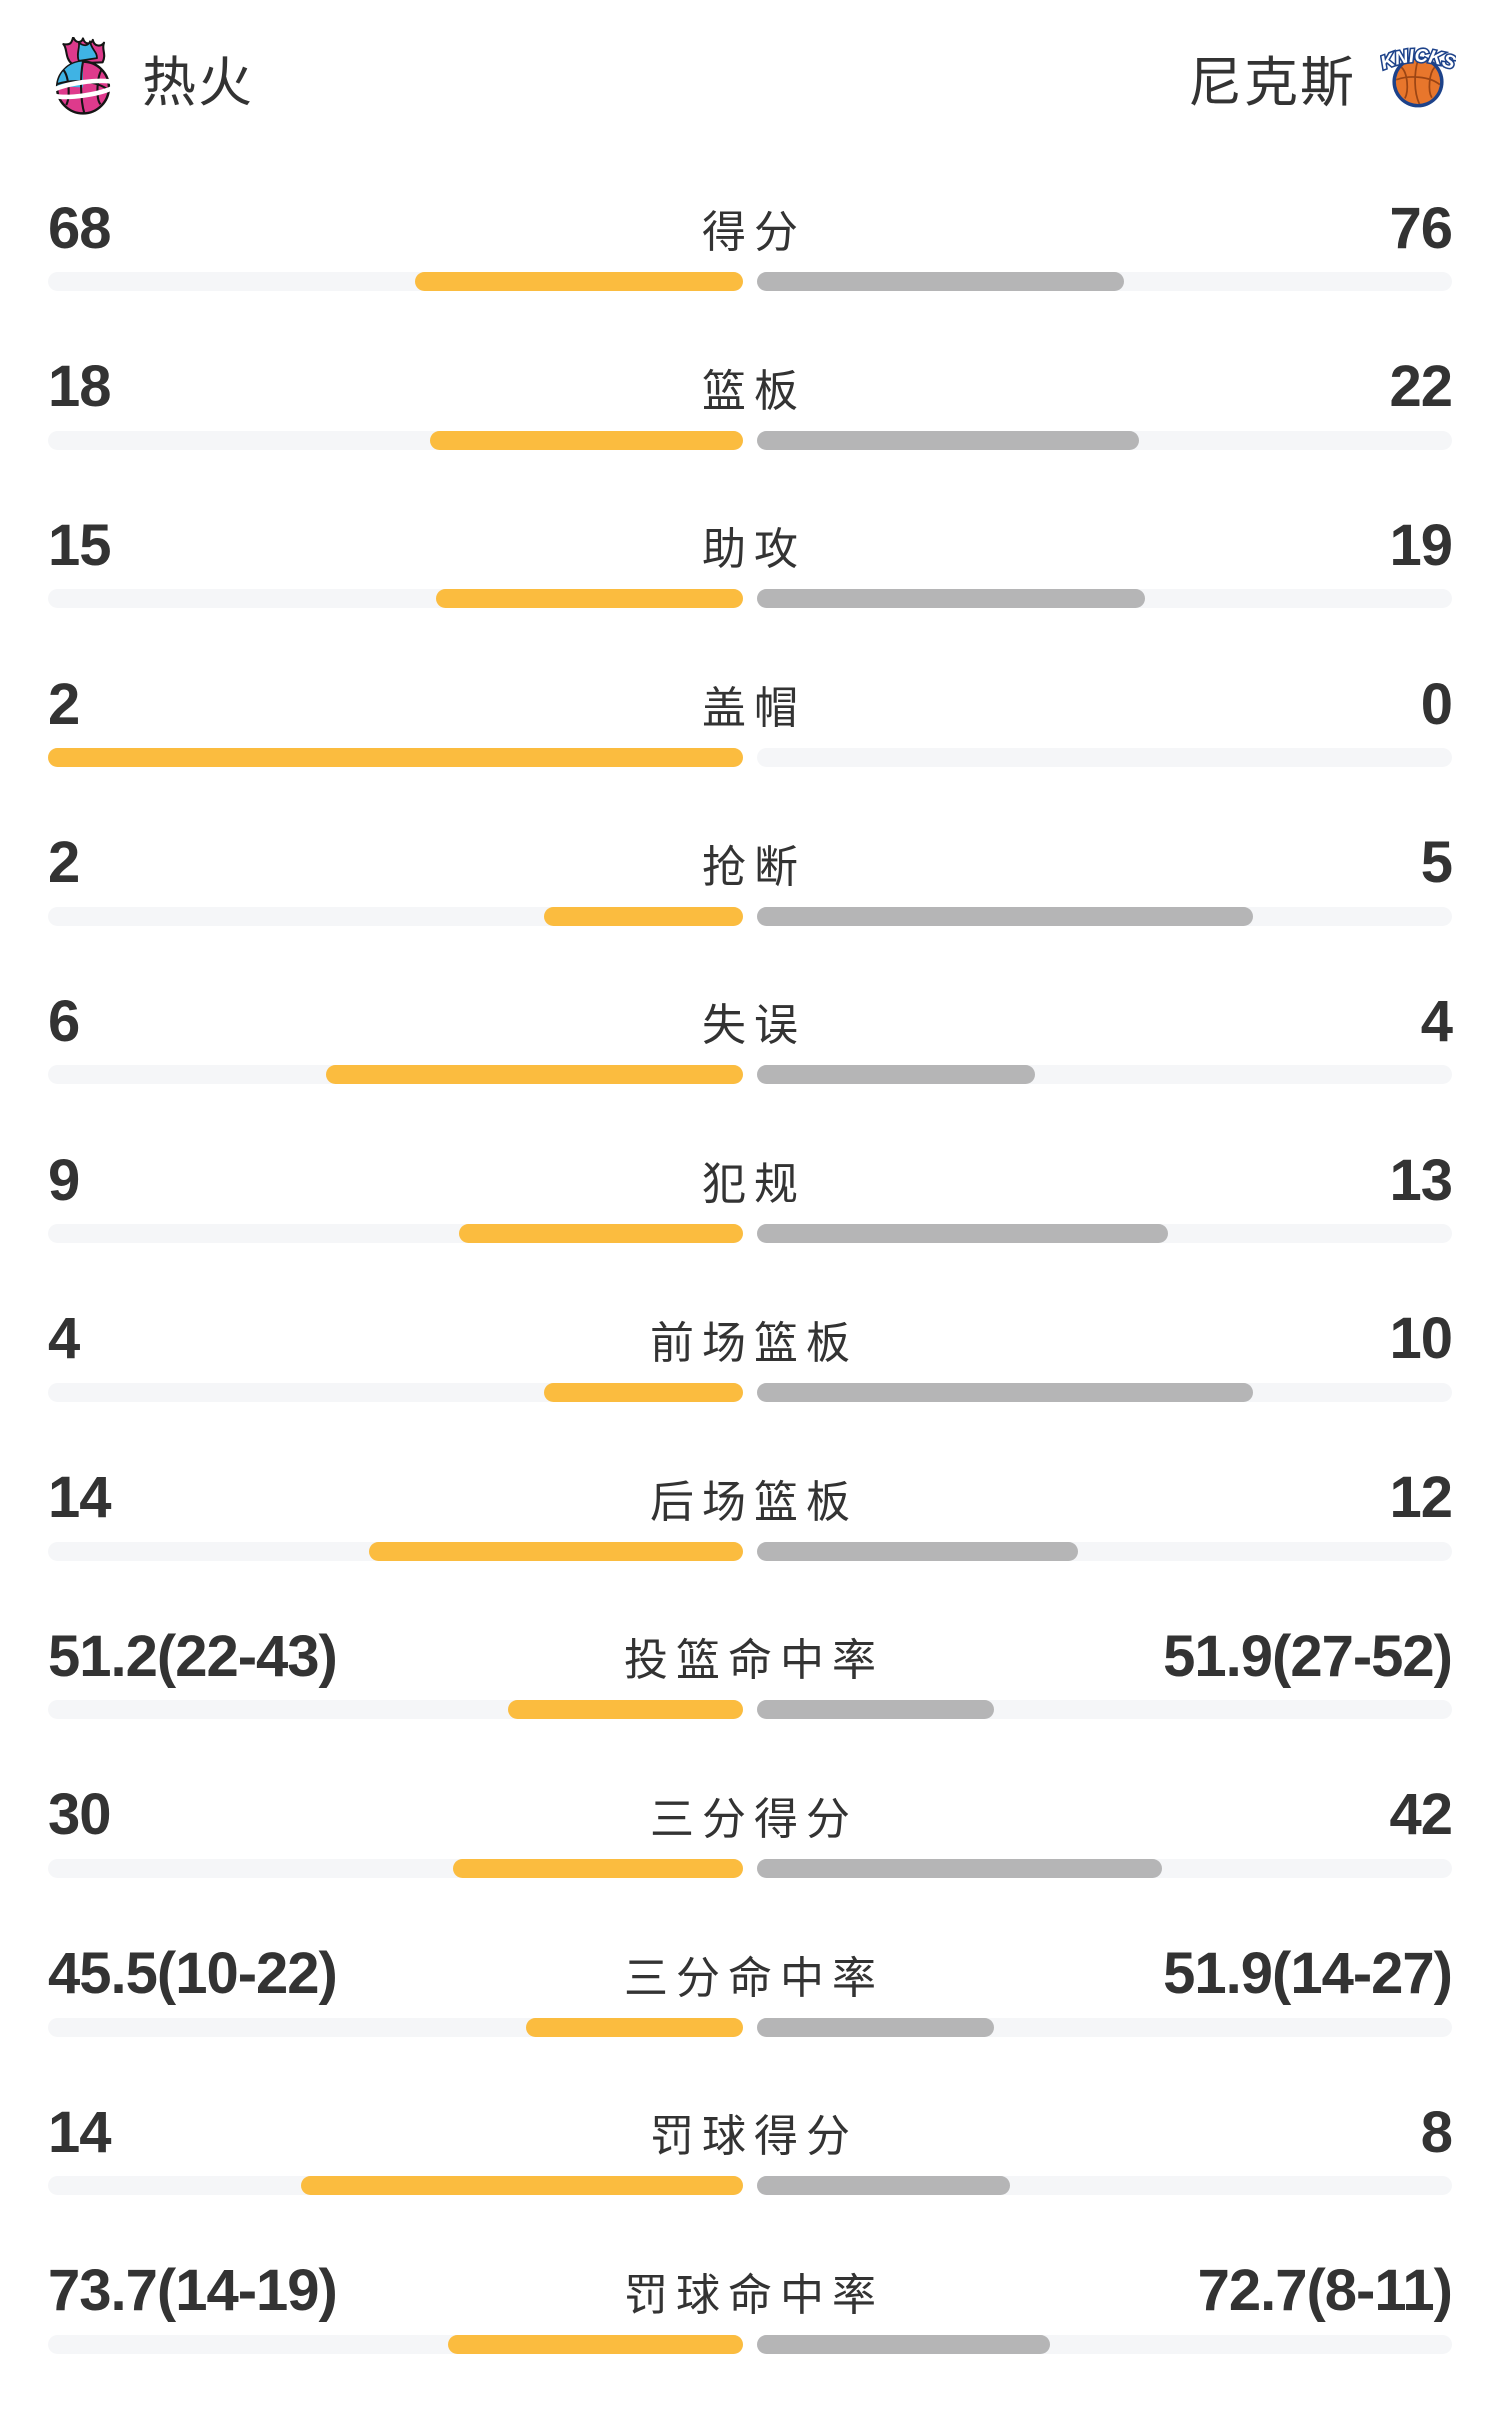 This screenshot has width=1500, height=2412. Describe the element at coordinates (750, 1856) in the screenshot. I see `stat-row: 30 三分得分 42` at that location.